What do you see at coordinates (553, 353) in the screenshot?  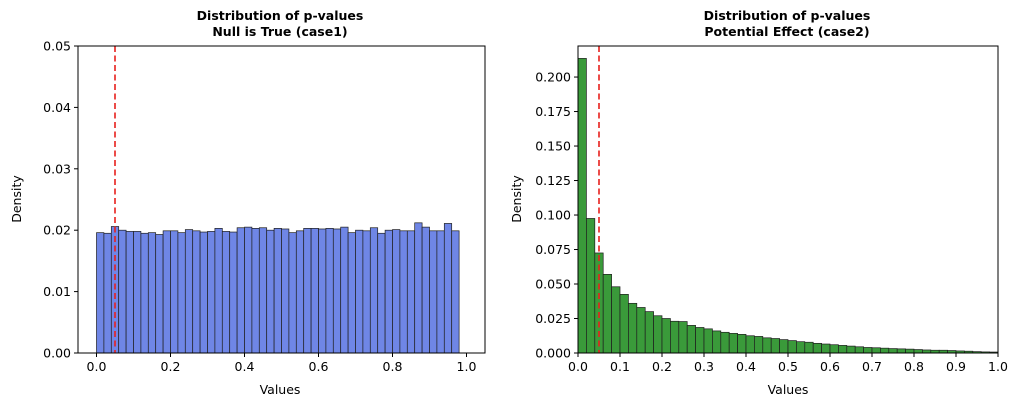 I see `p2-y-tick-label: 0.000` at bounding box center [553, 353].